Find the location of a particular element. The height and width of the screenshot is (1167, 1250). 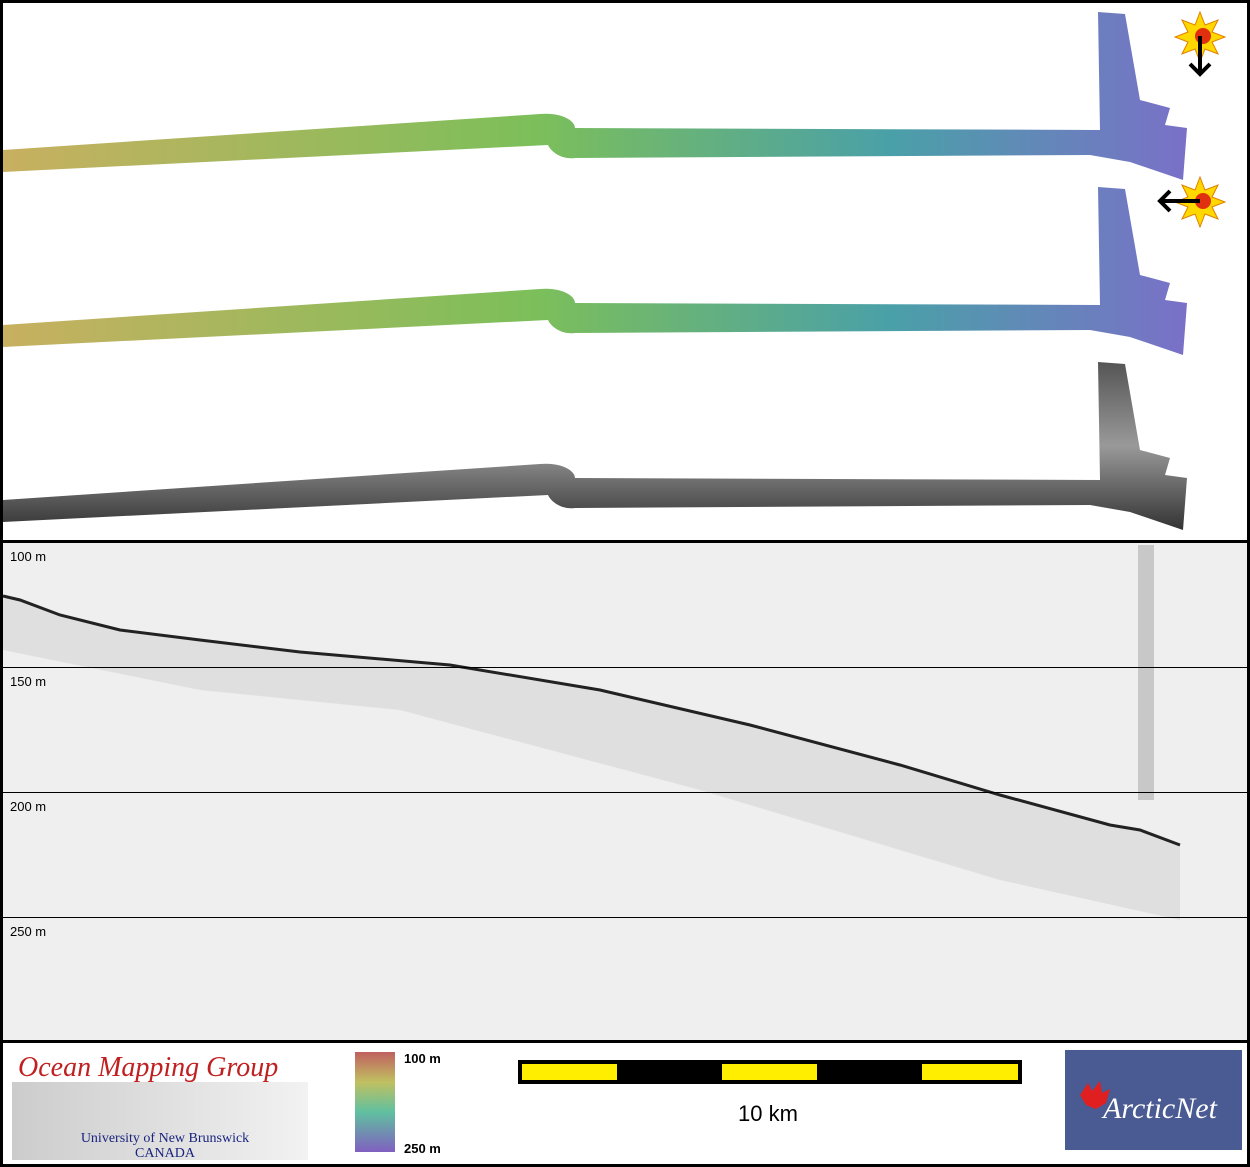

depth-label: 250 m is located at coordinates (28, 931).